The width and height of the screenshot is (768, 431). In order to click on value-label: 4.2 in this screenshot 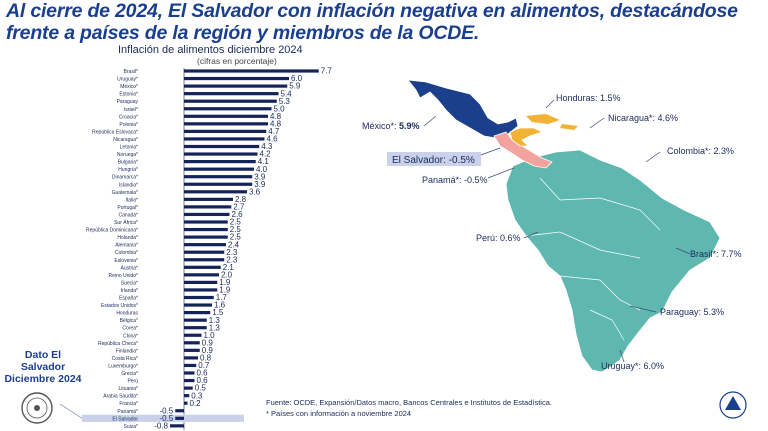, I will do `click(266, 154)`.